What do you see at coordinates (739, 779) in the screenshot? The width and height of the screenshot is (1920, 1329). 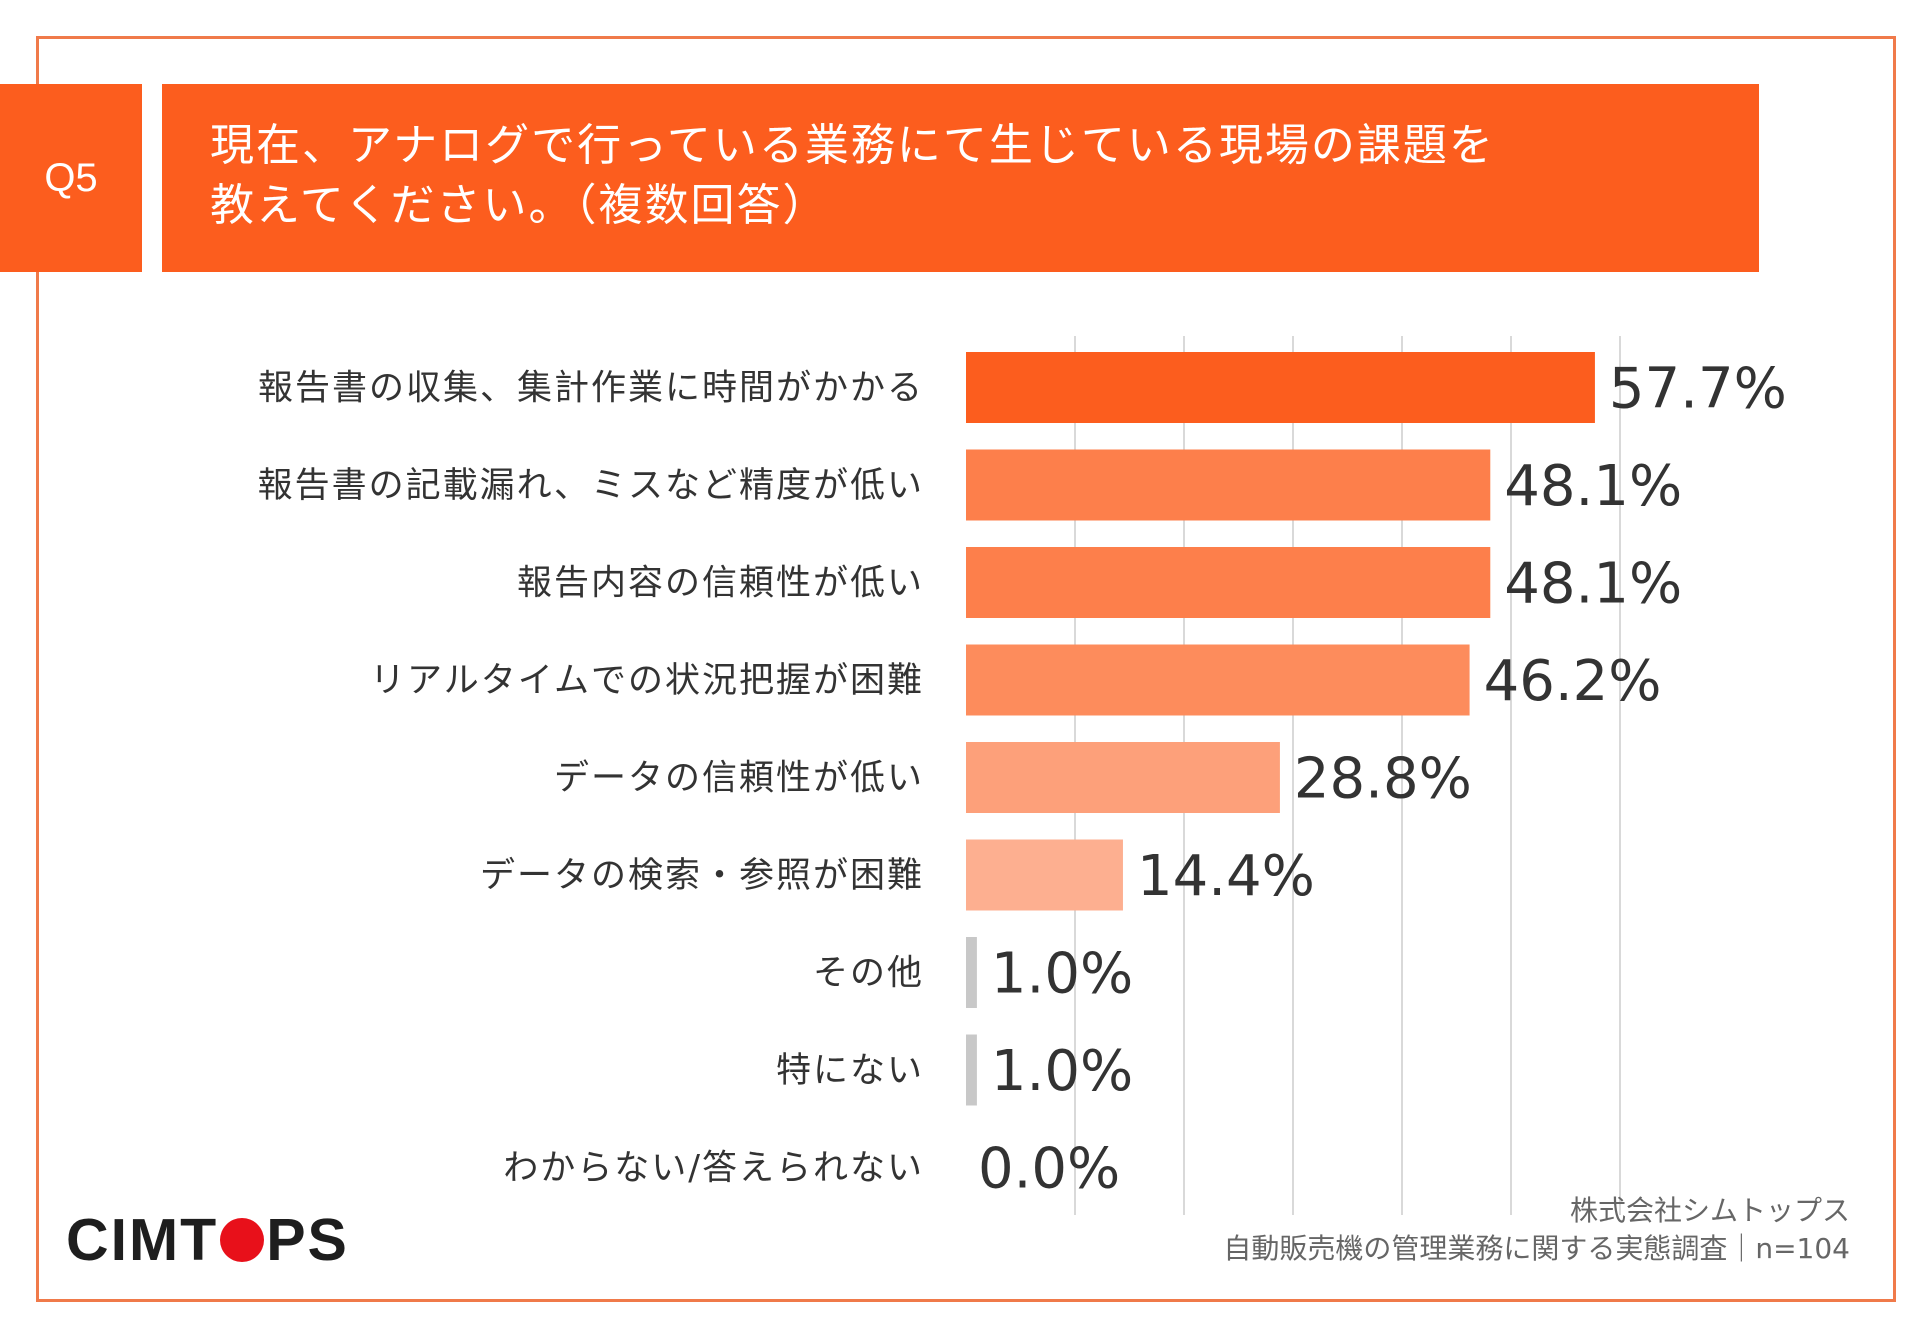 I see `category-label: データの信頼性が低い` at bounding box center [739, 779].